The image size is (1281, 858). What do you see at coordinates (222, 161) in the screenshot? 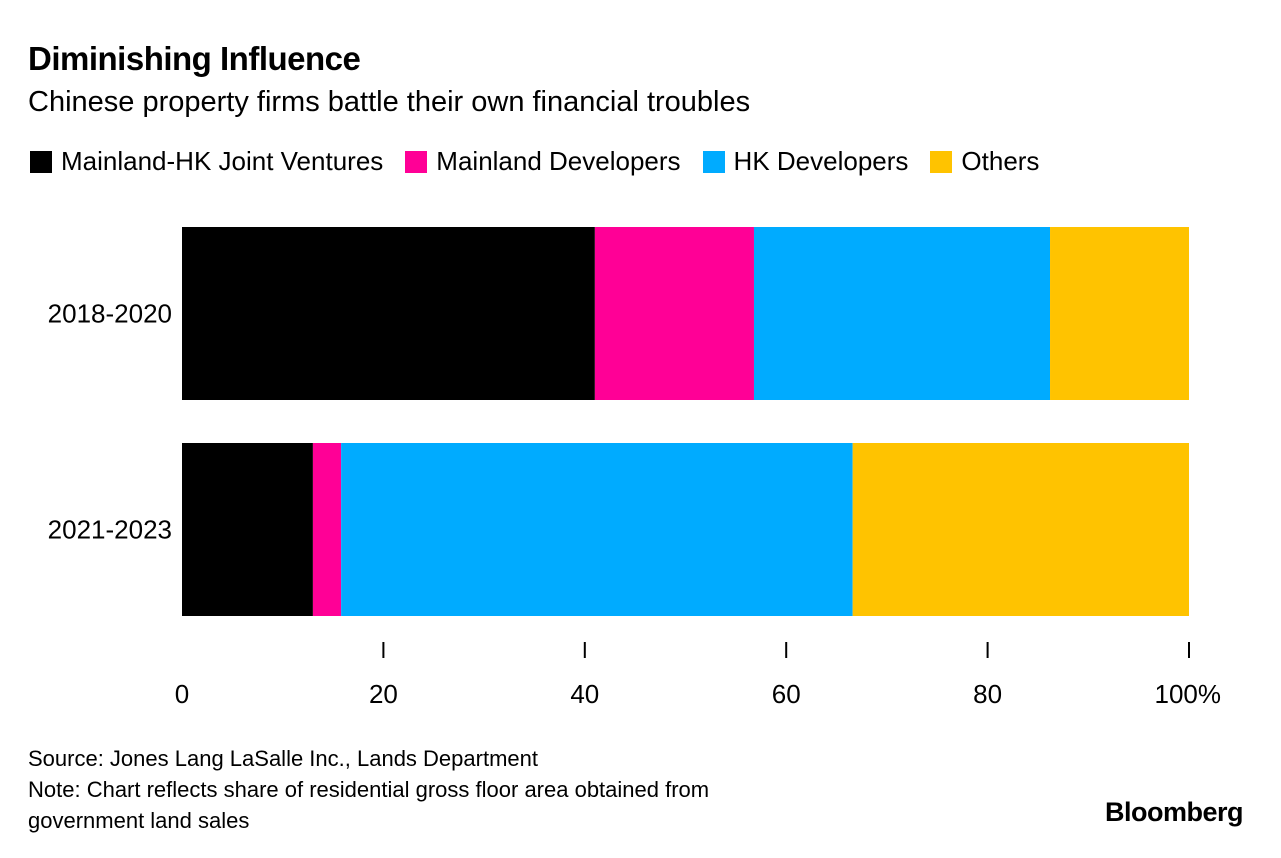
I see `legend-label-joint-ventures: Mainland-HK Joint Ventures` at bounding box center [222, 161].